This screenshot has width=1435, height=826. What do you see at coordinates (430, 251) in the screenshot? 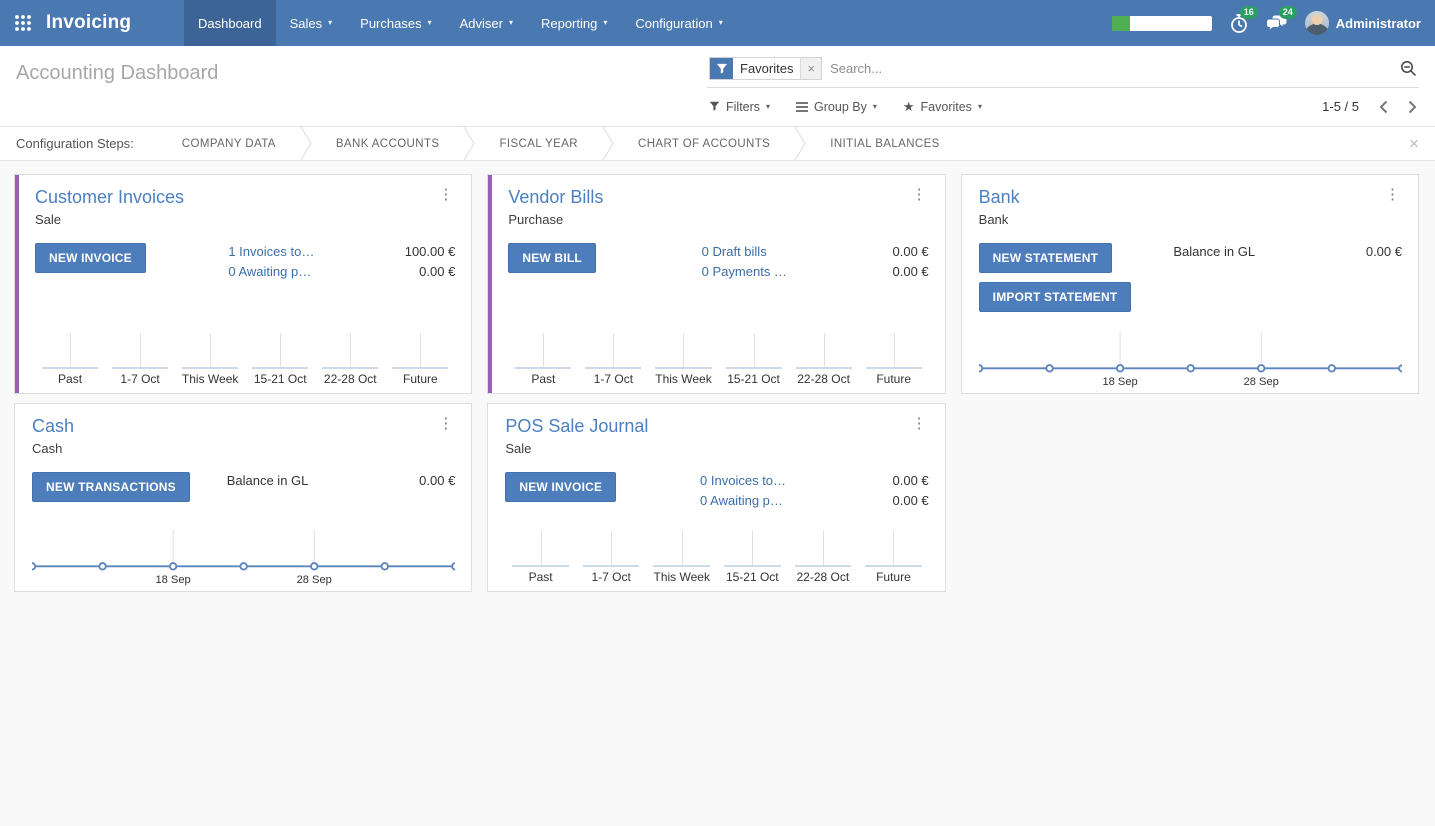
I see `row-value: 100.00 €` at bounding box center [430, 251].